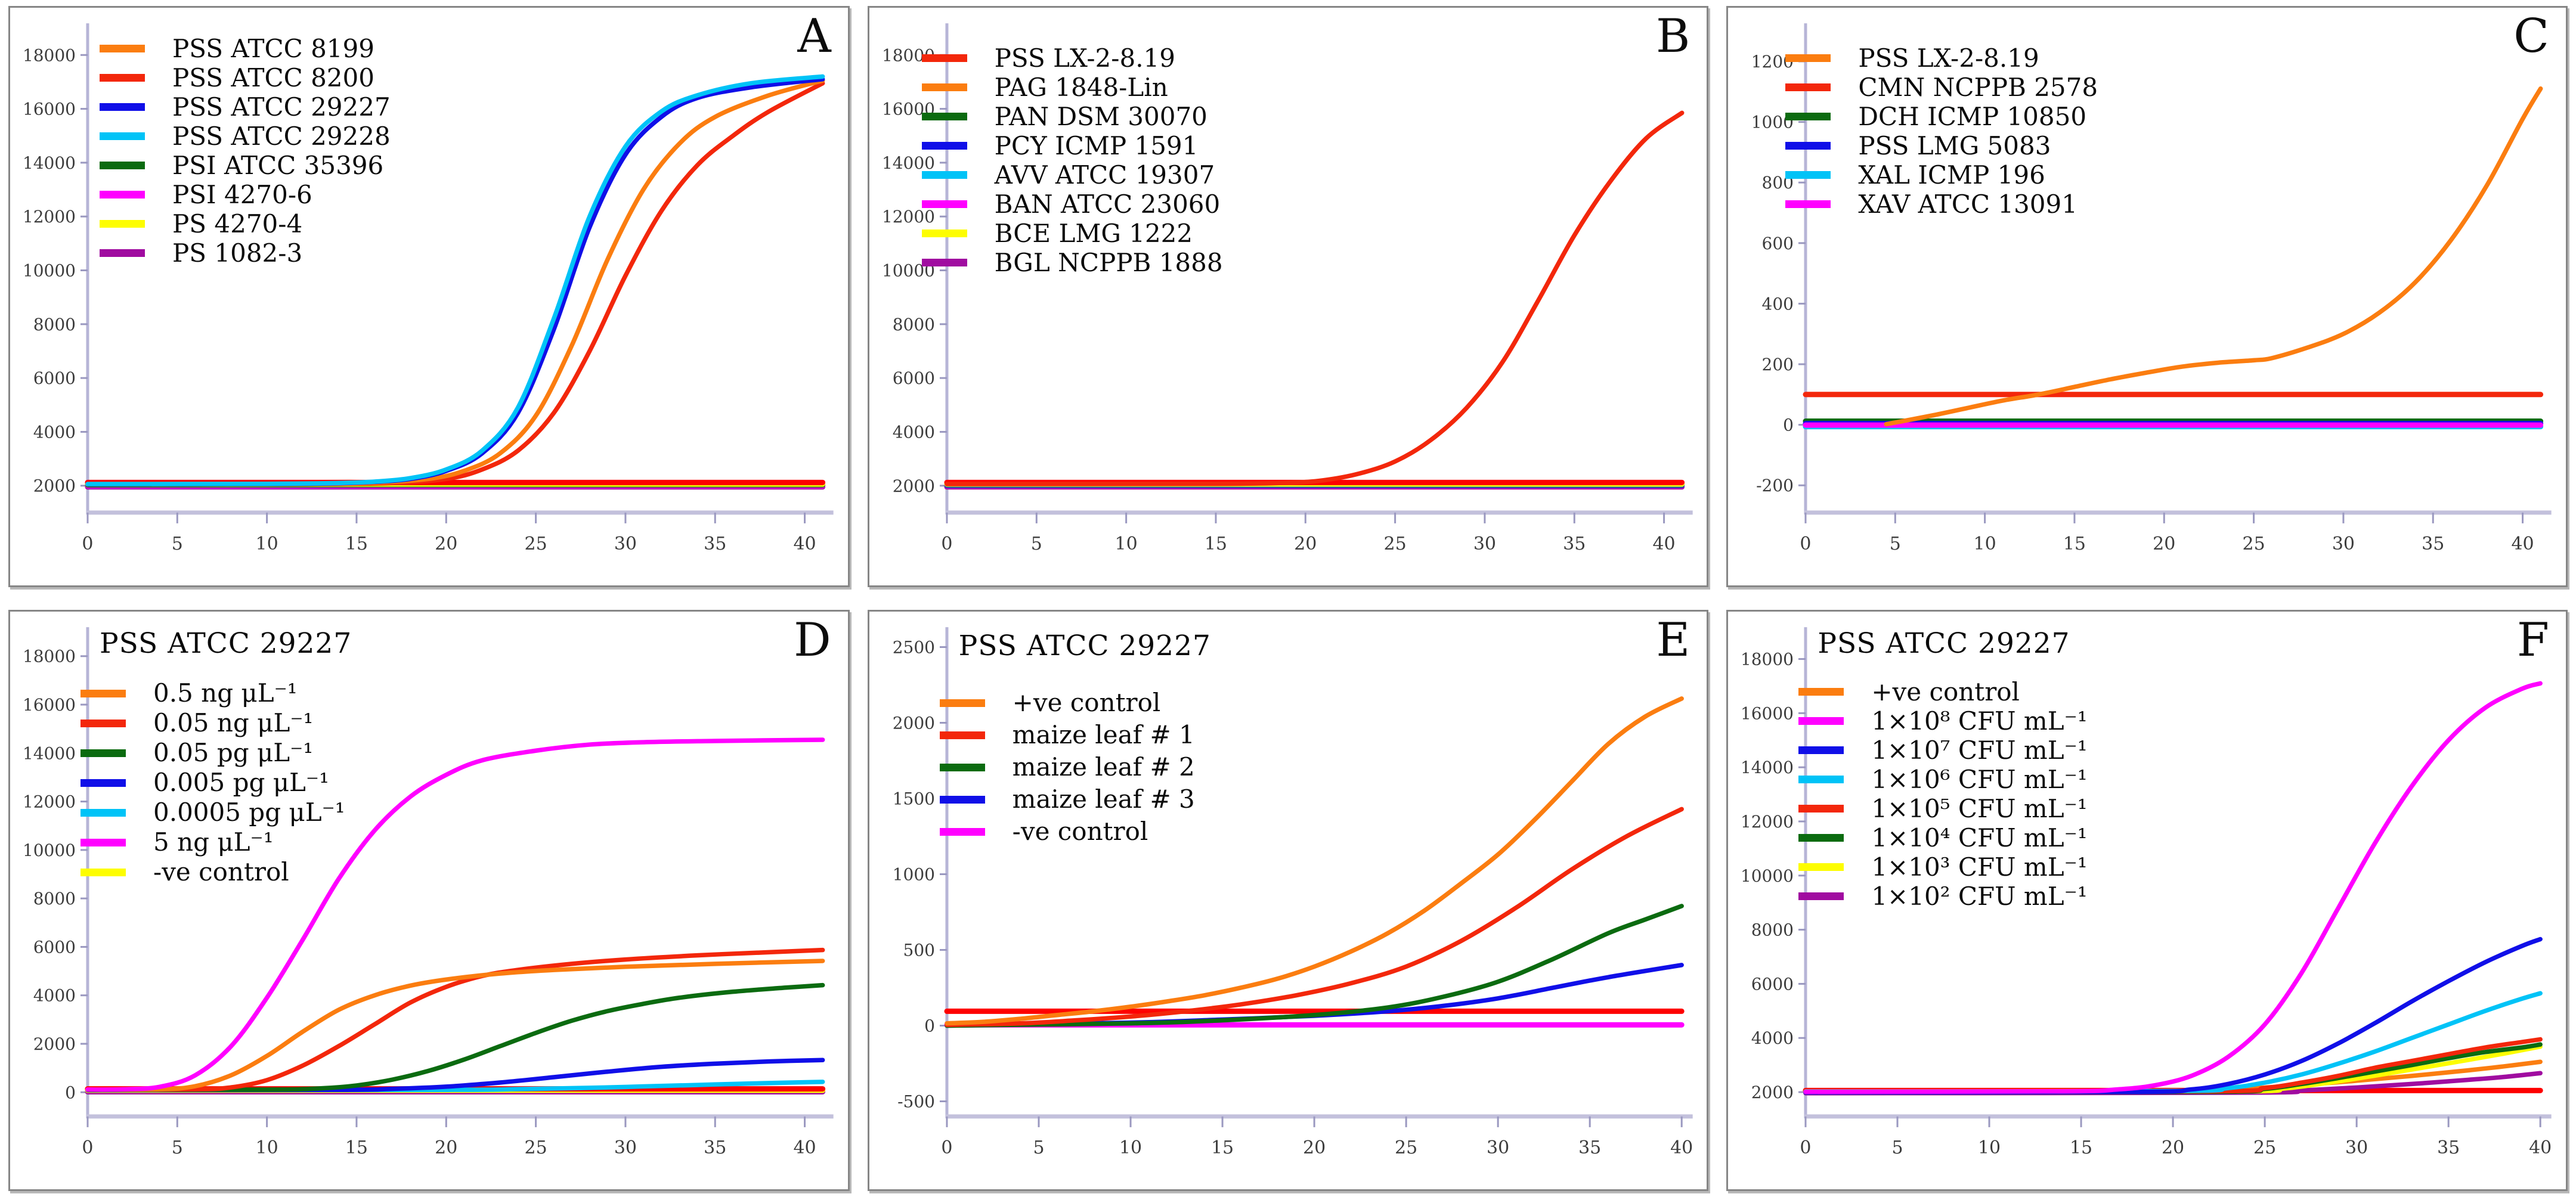 This screenshot has width=2576, height=1197. I want to click on legend-item: 1×10⁸ CFU mL⁻¹, so click(1943, 721).